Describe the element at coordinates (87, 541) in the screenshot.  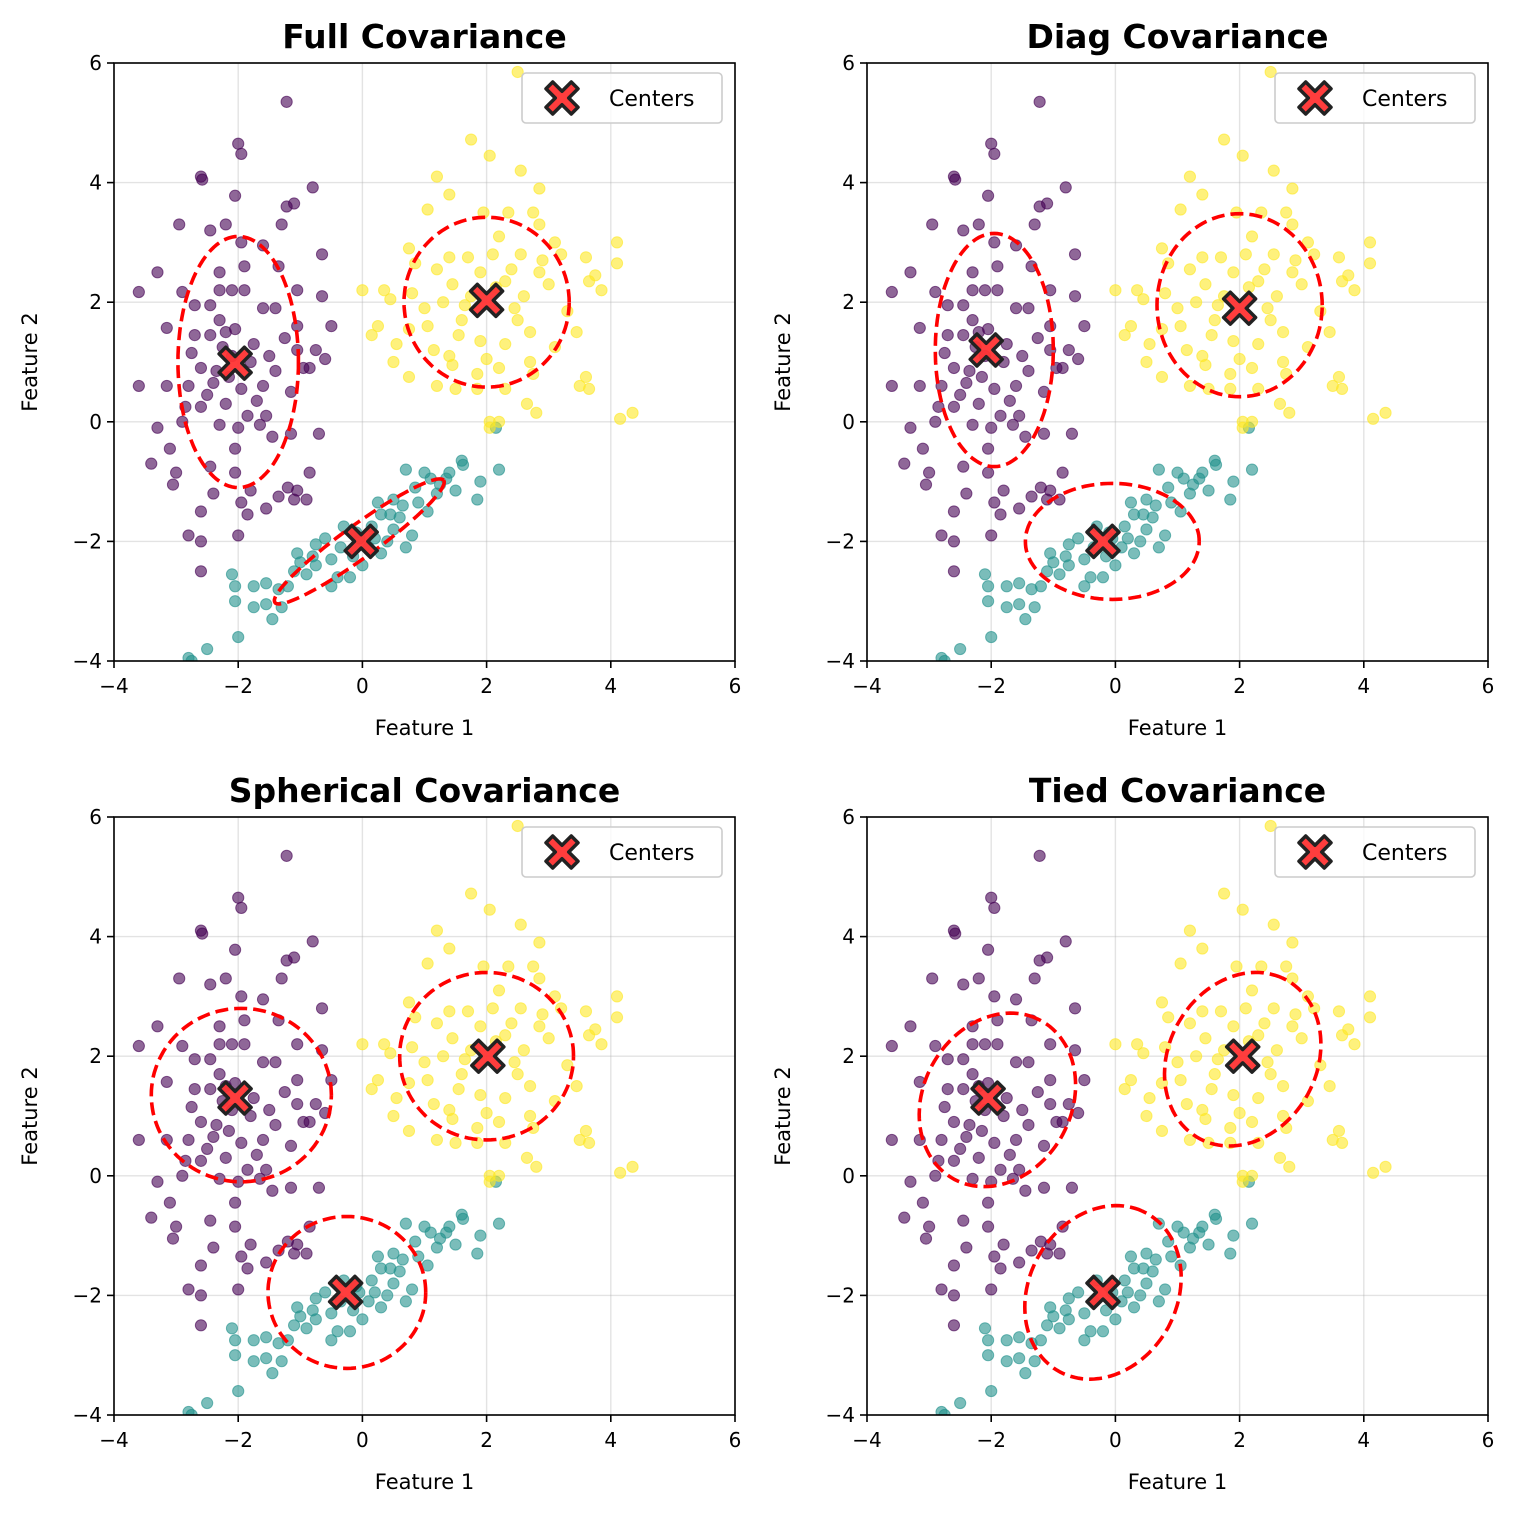
I see `y-tick-label: −2` at that location.